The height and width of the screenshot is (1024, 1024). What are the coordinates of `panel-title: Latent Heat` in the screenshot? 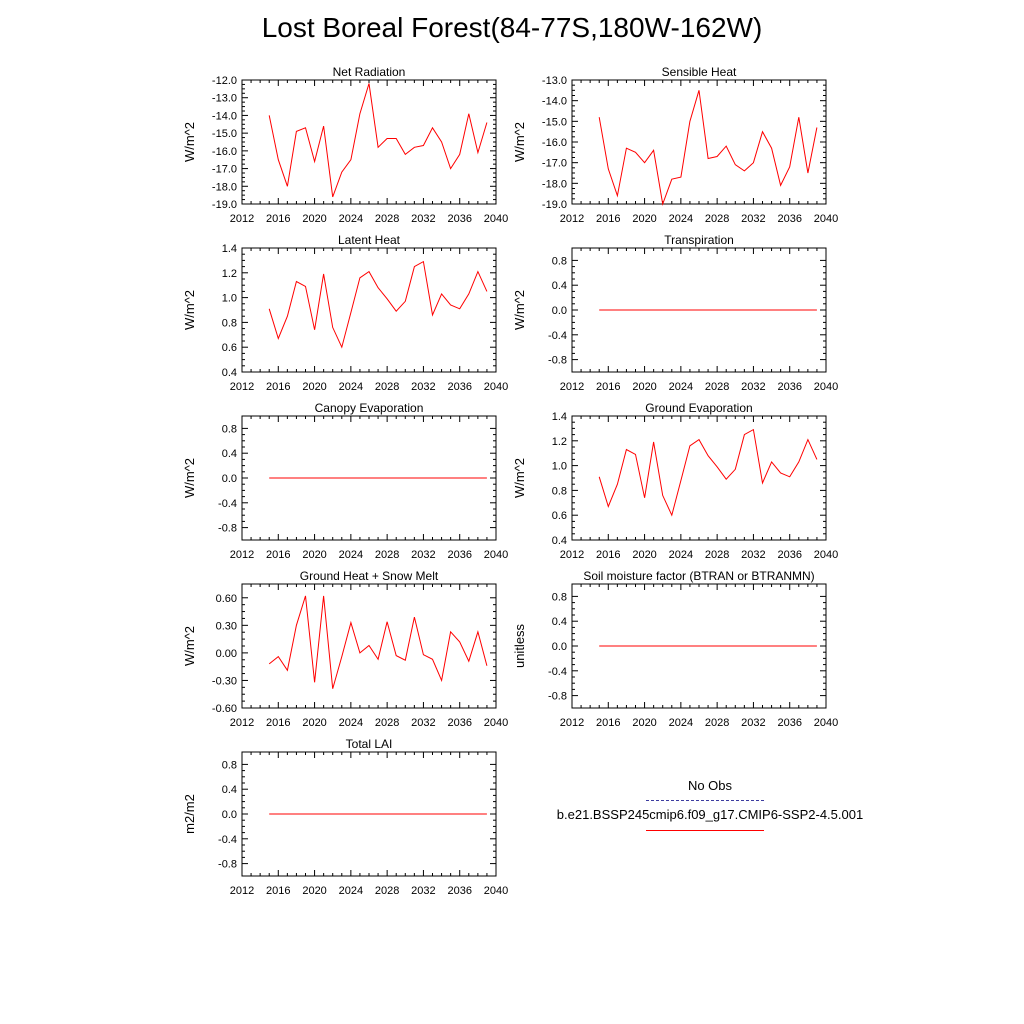 It's located at (369, 240).